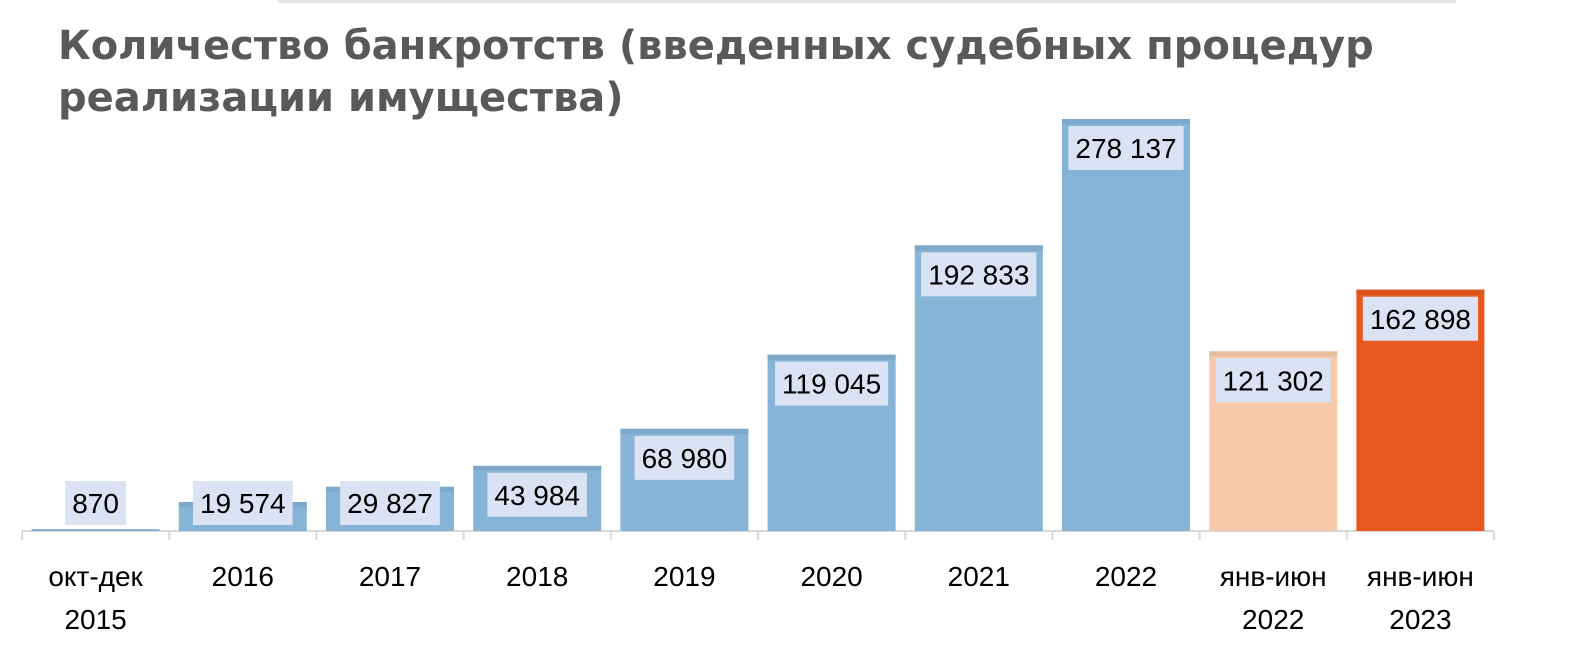 The image size is (1577, 666). What do you see at coordinates (243, 576) in the screenshot?
I see `category-label: 2016` at bounding box center [243, 576].